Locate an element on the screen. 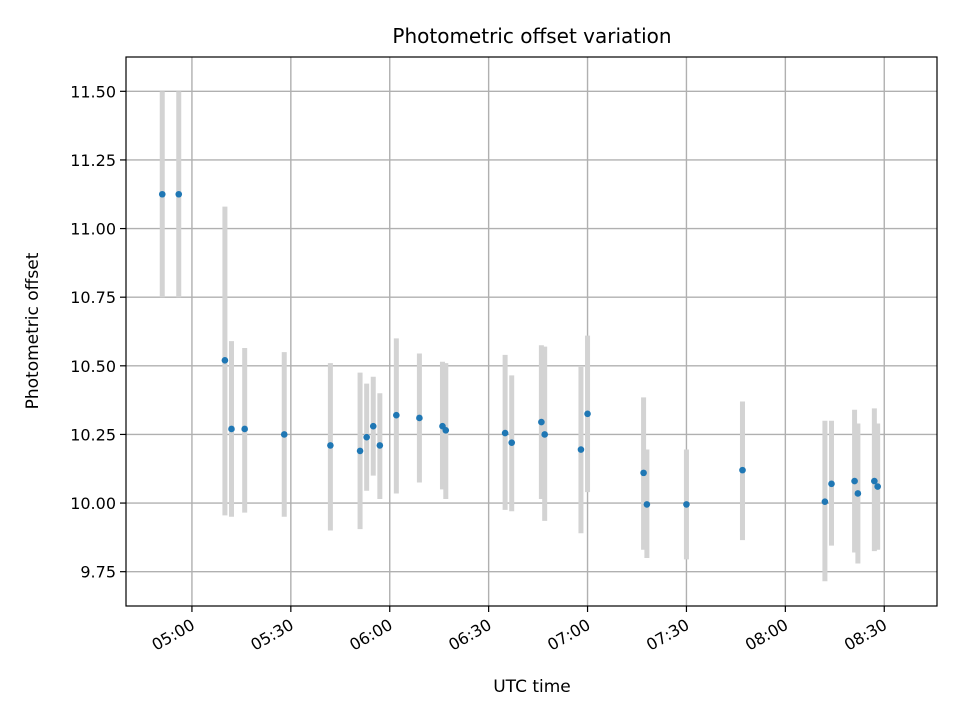  y-tick-label: 10.75 is located at coordinates (93, 297).